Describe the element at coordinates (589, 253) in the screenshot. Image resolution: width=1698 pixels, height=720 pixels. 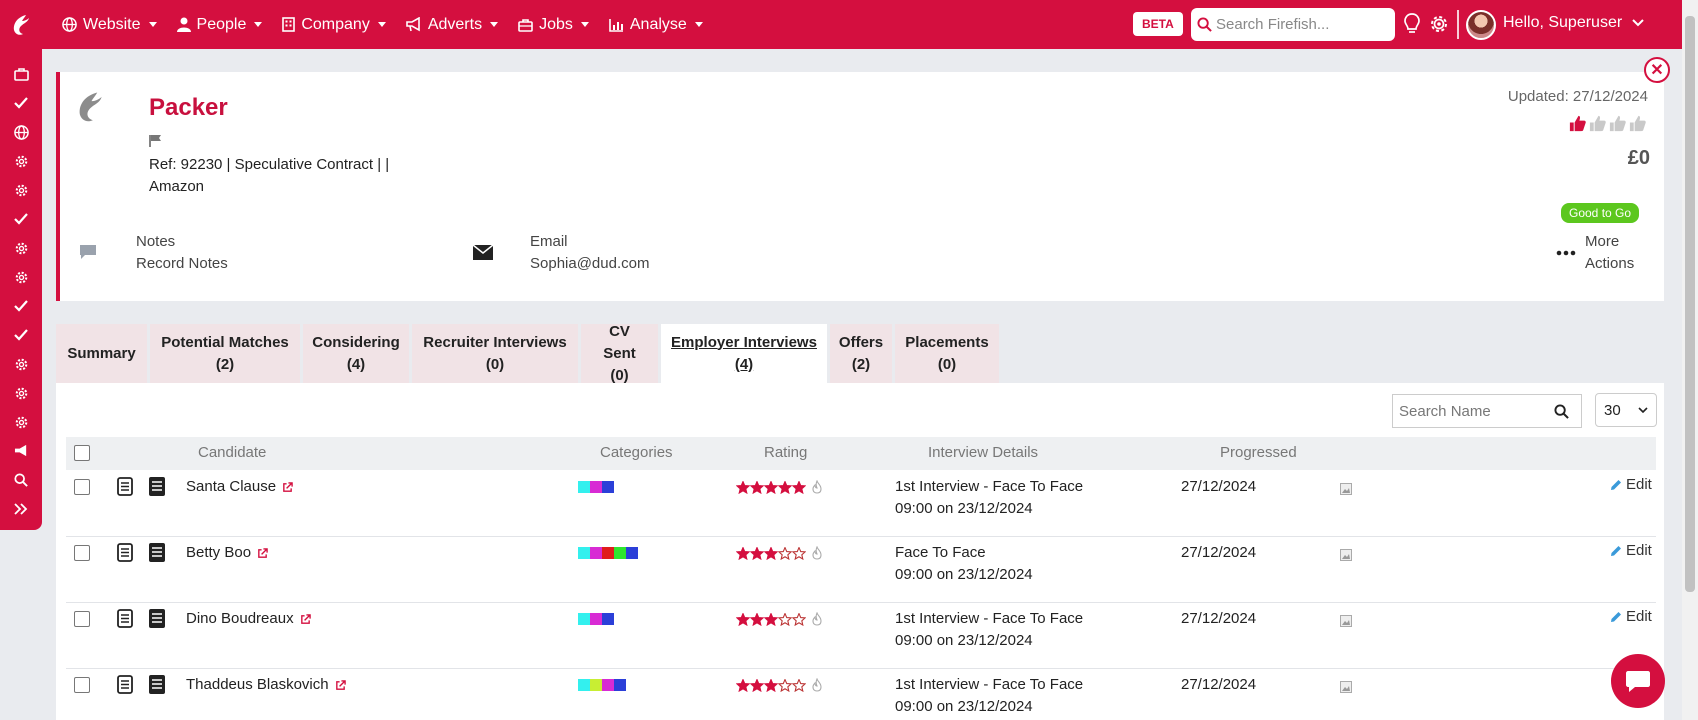
I see `email-block: Email Sophia@dud.com` at that location.